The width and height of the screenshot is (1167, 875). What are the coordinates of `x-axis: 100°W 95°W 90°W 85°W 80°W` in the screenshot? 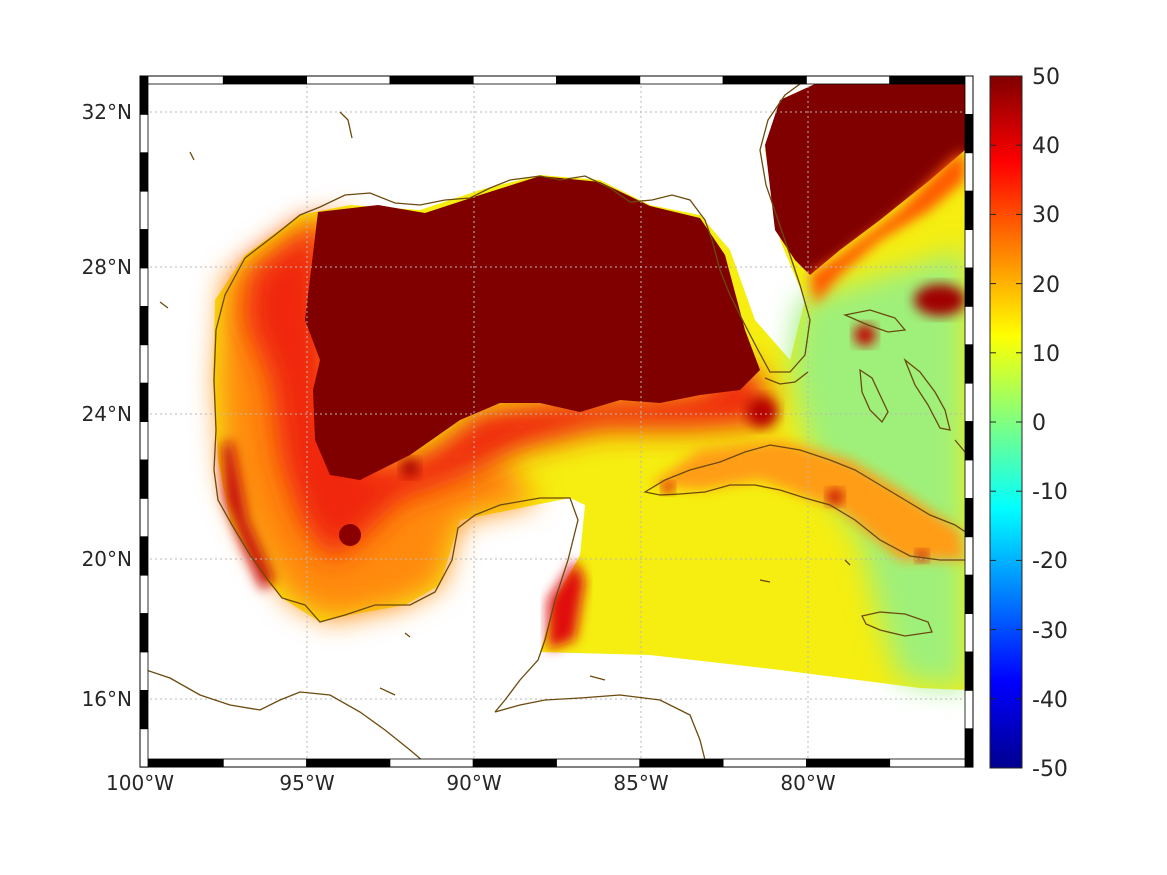 It's located at (471, 783).